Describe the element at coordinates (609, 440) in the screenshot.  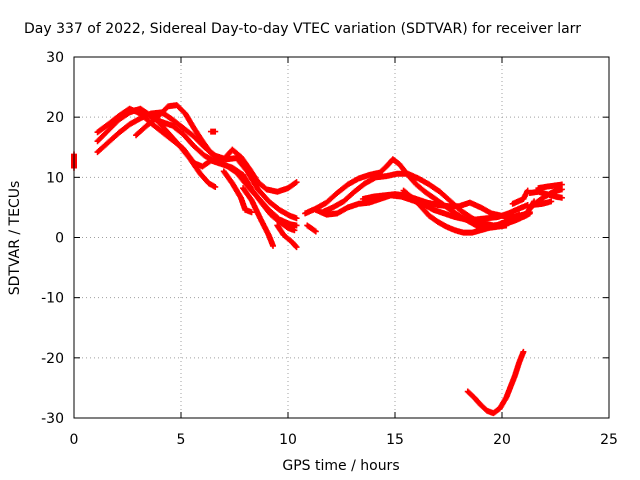
I see `x-tick-label: 25` at that location.